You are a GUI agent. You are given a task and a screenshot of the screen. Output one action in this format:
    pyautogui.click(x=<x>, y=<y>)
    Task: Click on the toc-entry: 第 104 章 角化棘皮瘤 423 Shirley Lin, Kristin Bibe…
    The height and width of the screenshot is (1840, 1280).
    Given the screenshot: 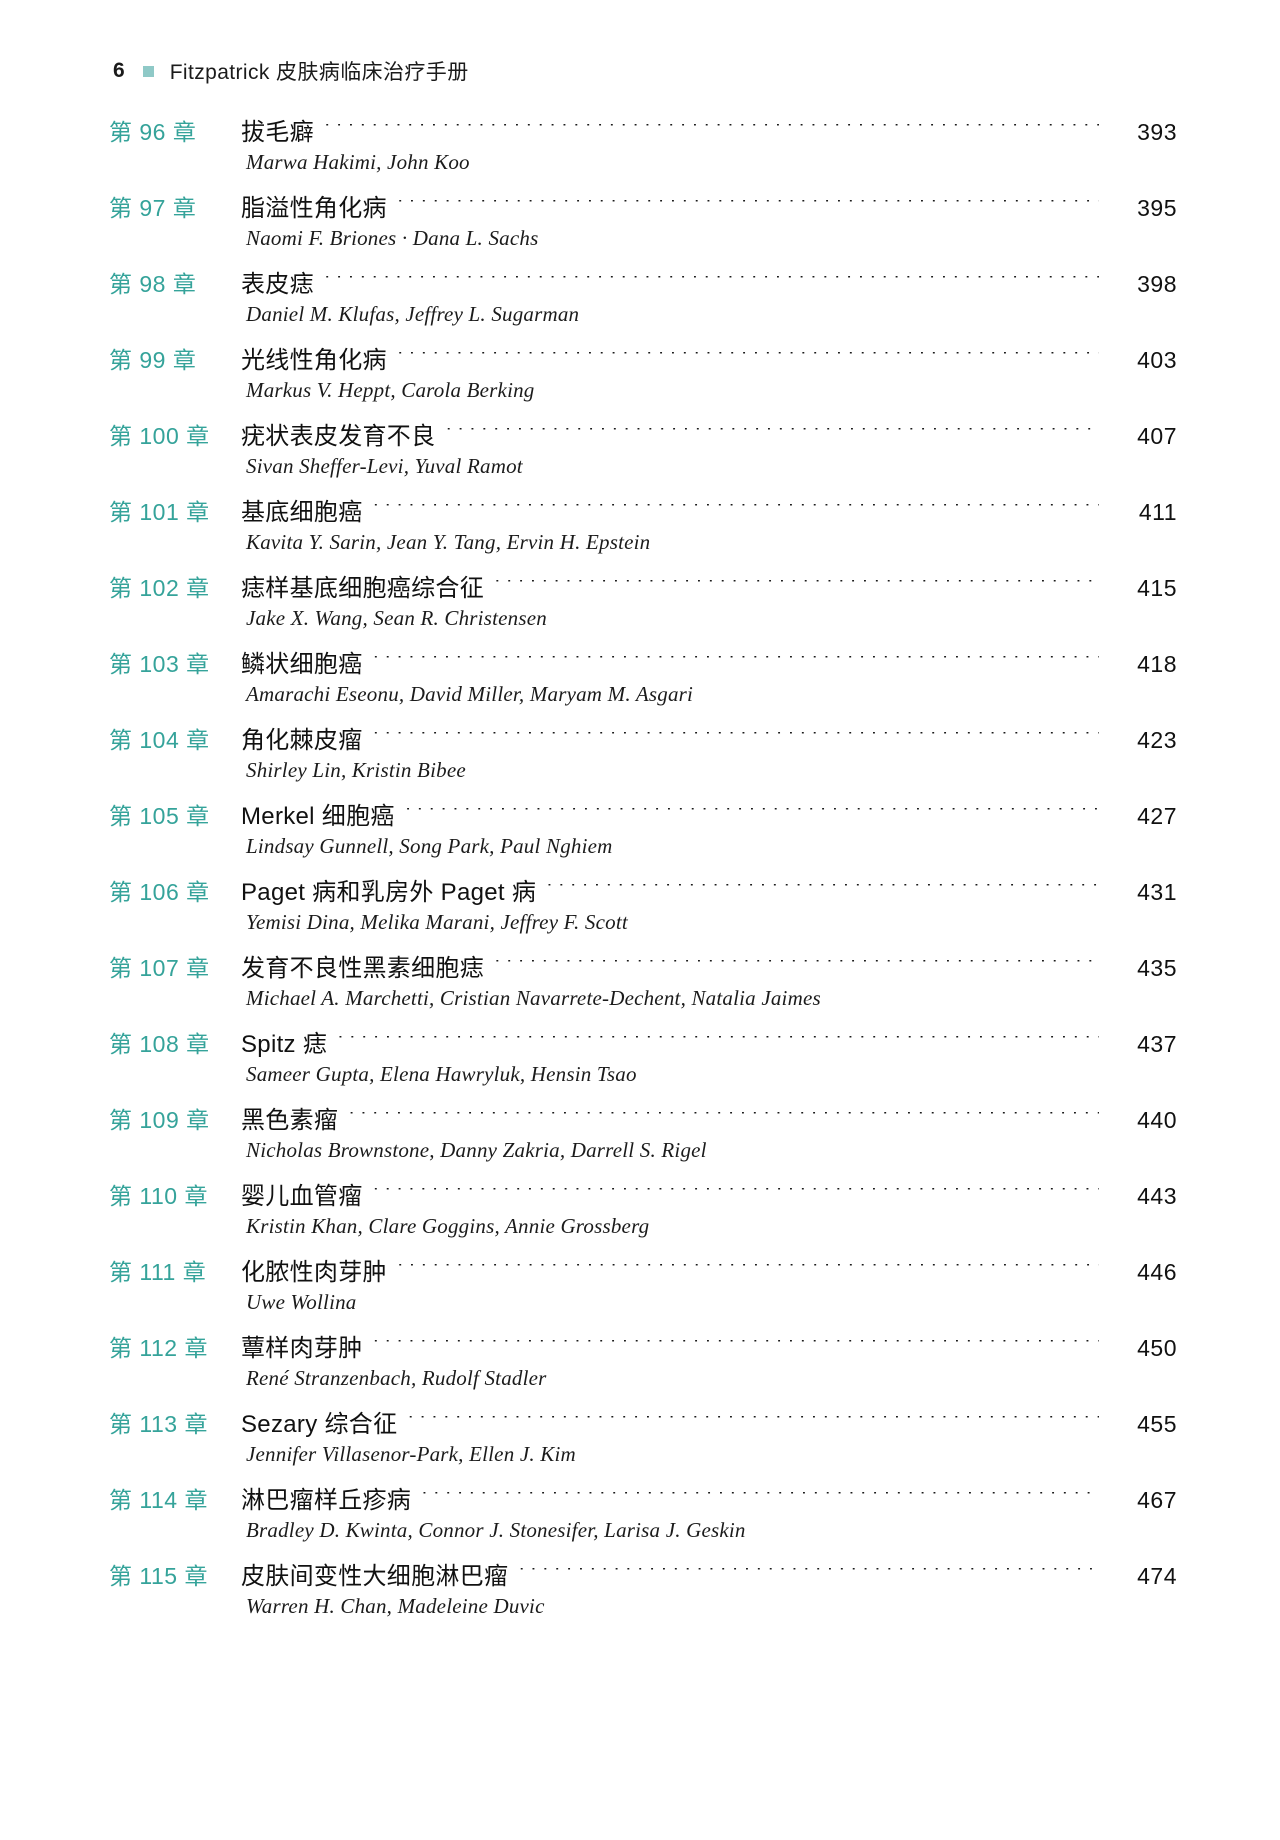 What is the action you would take?
    pyautogui.click(x=643, y=751)
    